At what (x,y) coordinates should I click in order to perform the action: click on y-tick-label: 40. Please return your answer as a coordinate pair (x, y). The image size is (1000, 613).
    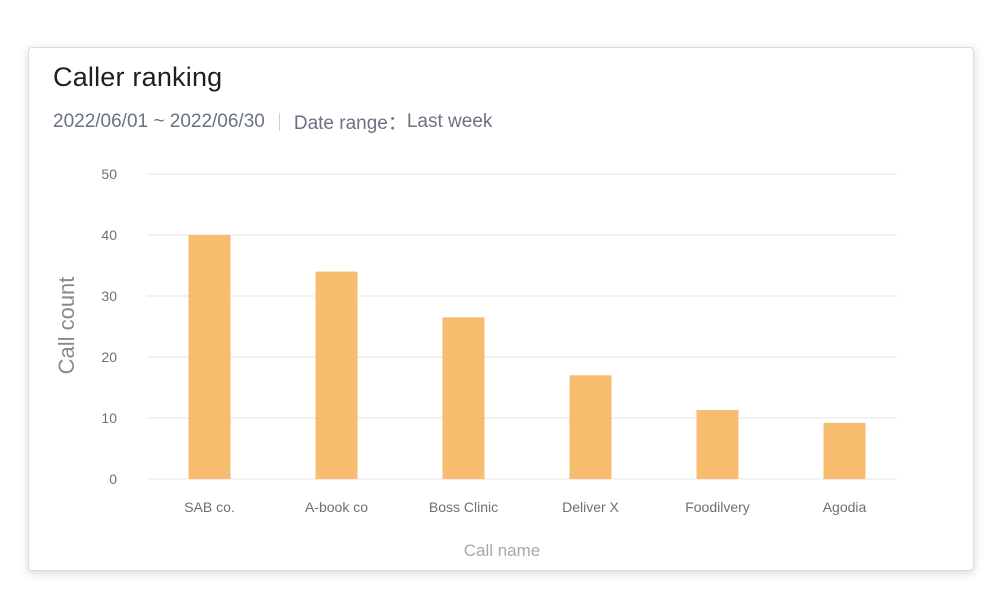
    Looking at the image, I should click on (109, 235).